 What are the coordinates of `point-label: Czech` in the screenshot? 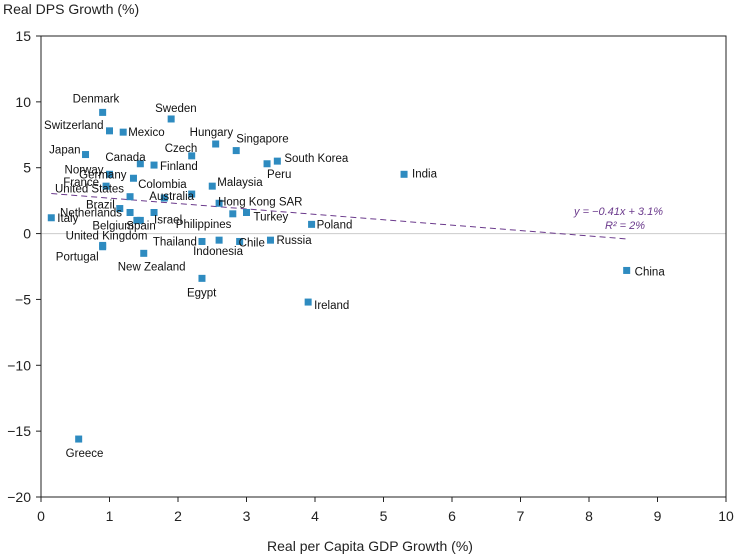 It's located at (181, 149).